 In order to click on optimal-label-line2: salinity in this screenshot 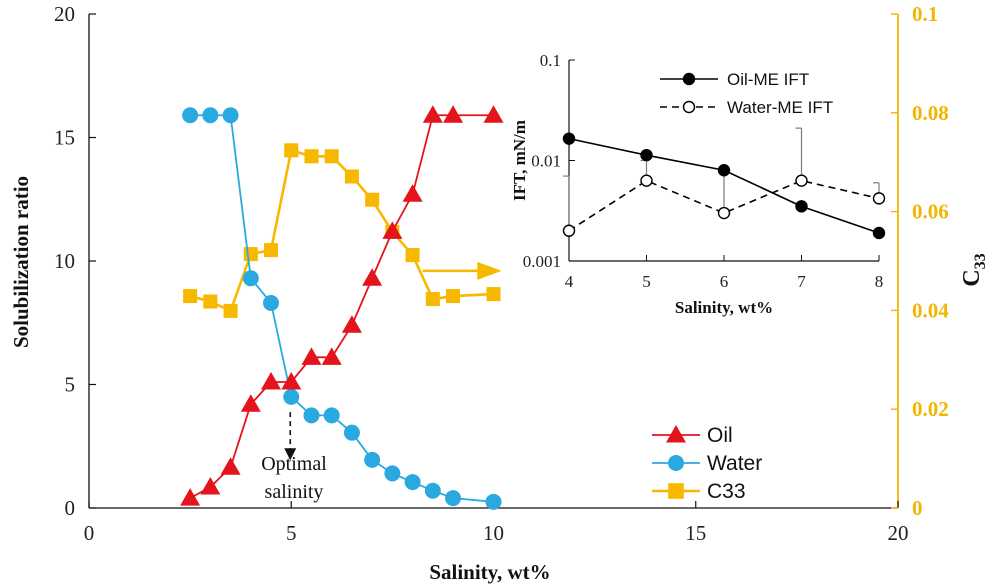, I will do `click(294, 492)`.